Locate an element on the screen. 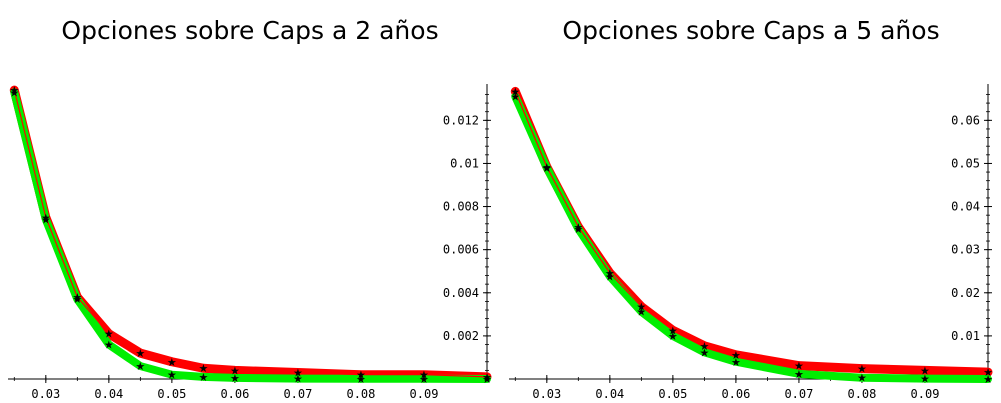 The height and width of the screenshot is (403, 1001). y-tick-label: 0.06 is located at coordinates (965, 120).